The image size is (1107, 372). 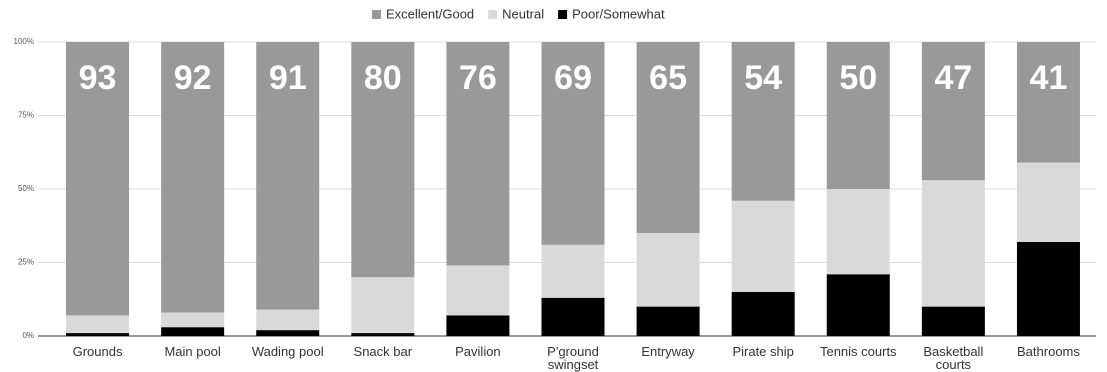 What do you see at coordinates (763, 78) in the screenshot?
I see `value-label: 54` at bounding box center [763, 78].